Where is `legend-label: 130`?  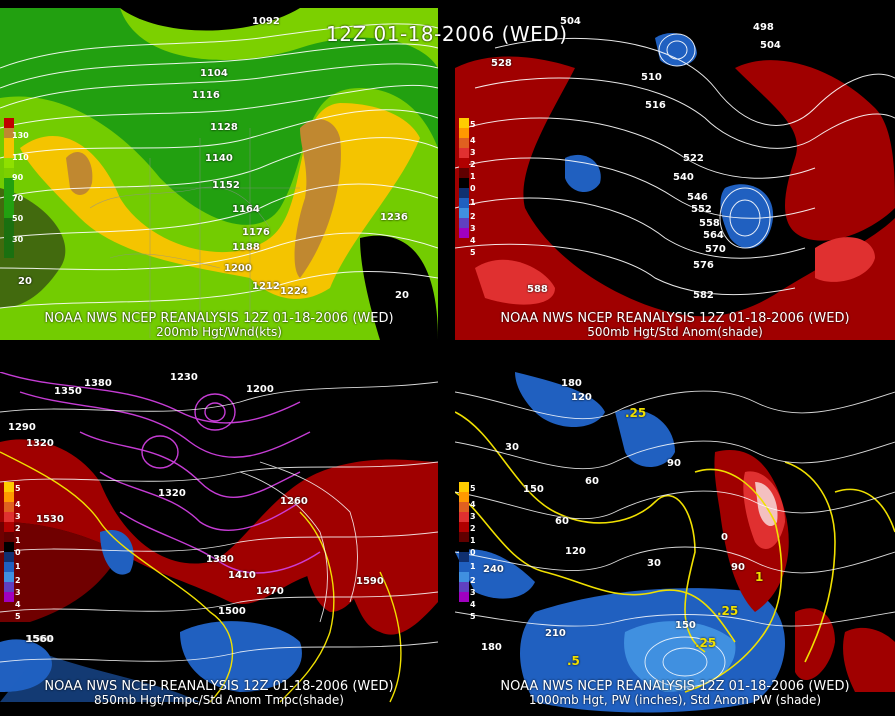
legend-label: 130 is located at coordinates (20, 135).